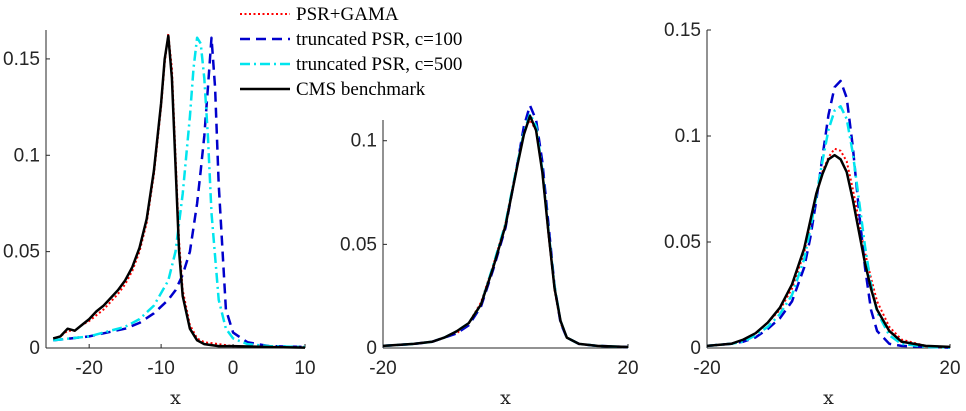 This screenshot has height=411, width=966. What do you see at coordinates (233, 368) in the screenshot?
I see `x-tick-label: 0` at bounding box center [233, 368].